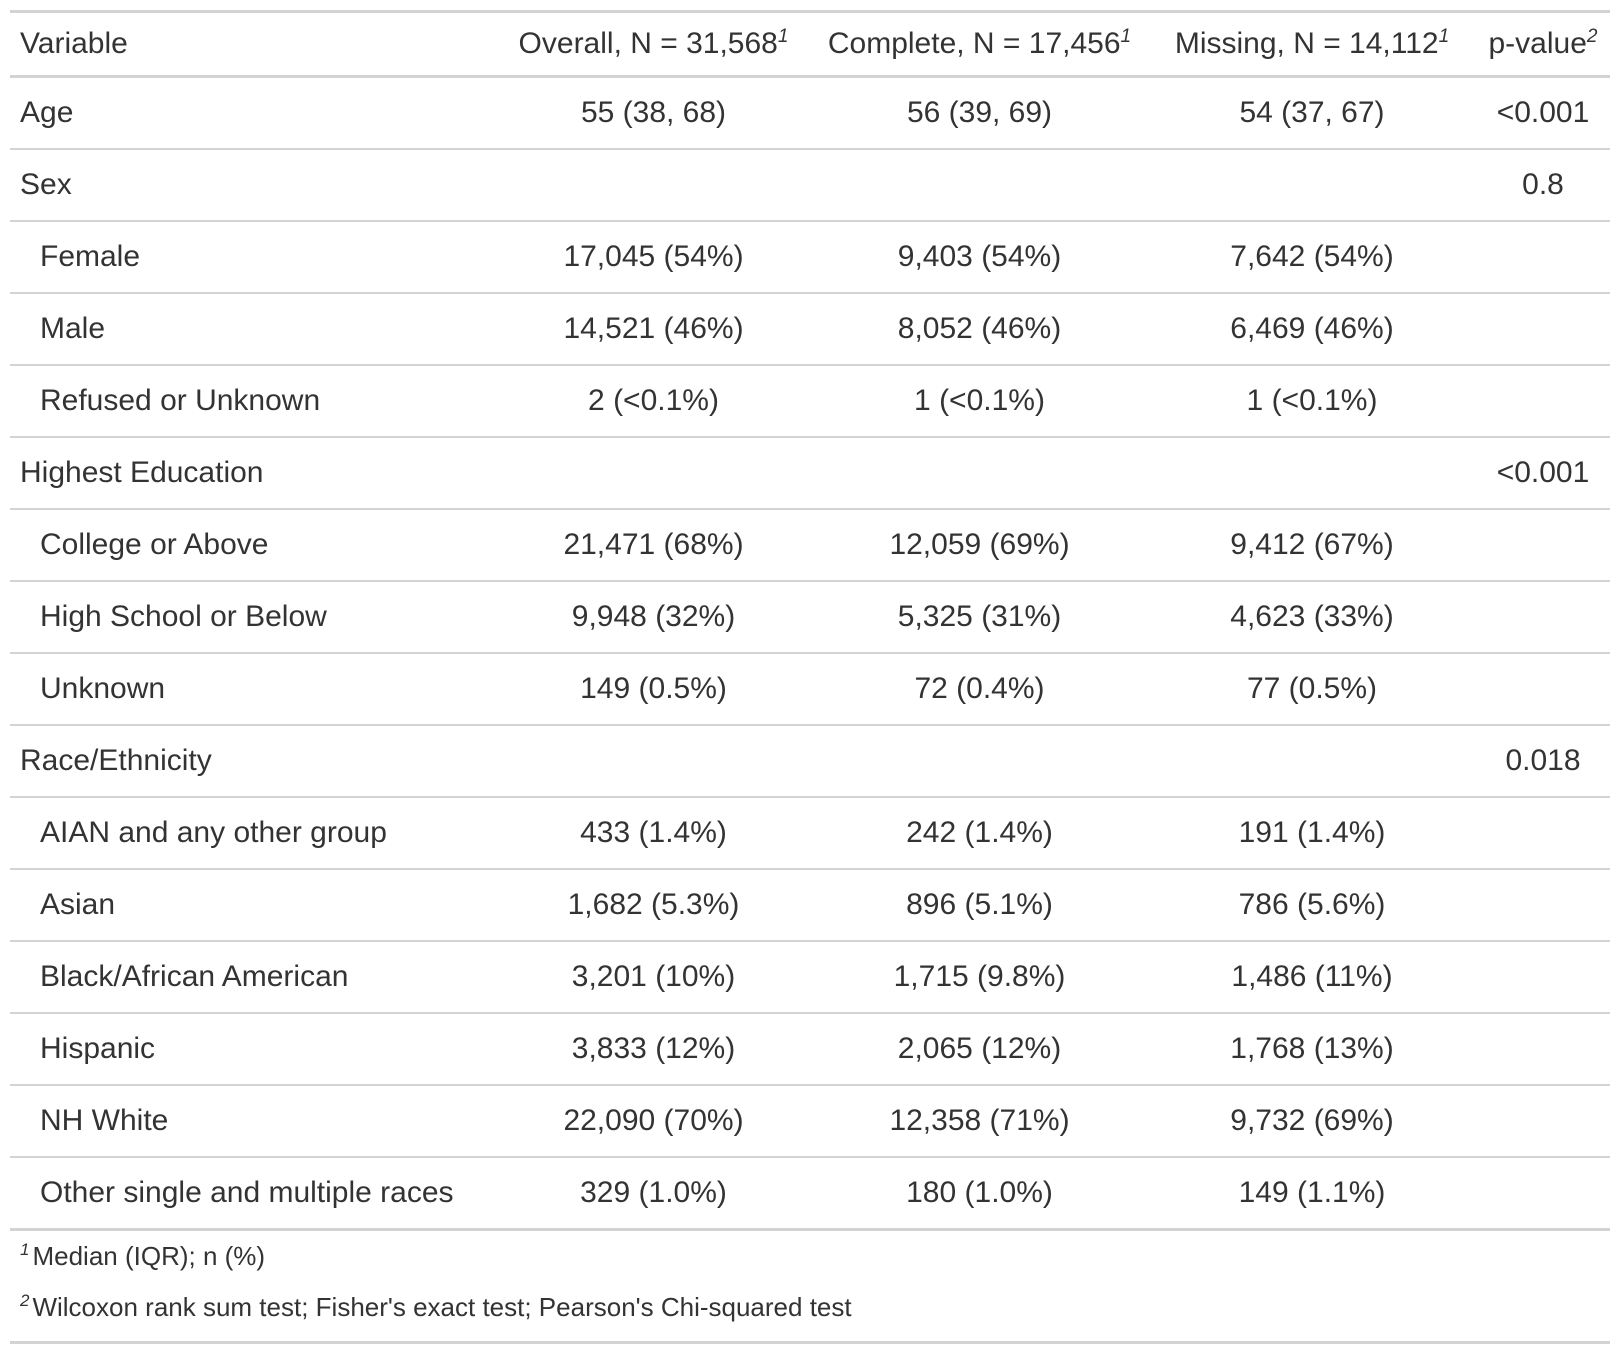 The width and height of the screenshot is (1615, 1353). Describe the element at coordinates (979, 832) in the screenshot. I see `cell-complete: 242 (1.4%)` at that location.